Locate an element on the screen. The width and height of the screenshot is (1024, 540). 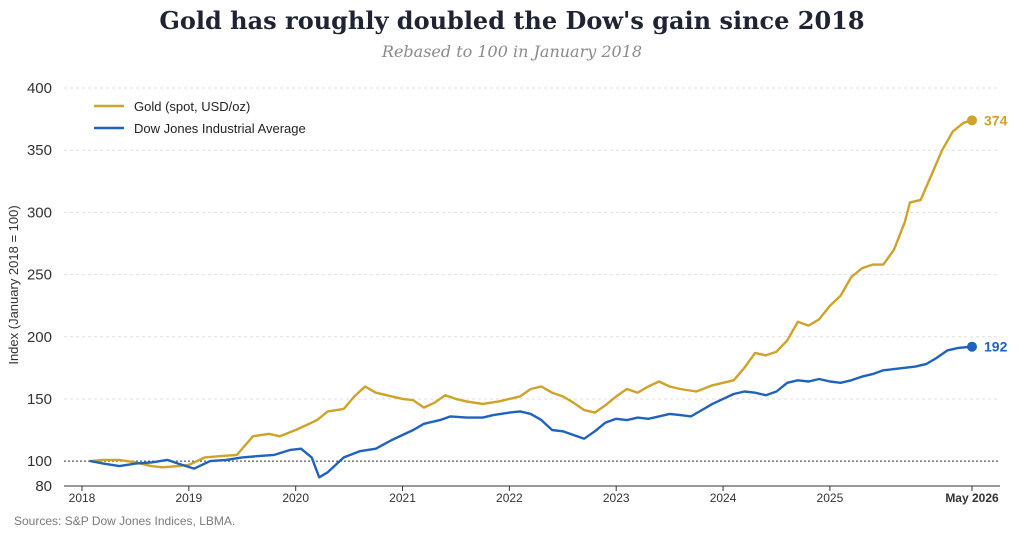
x-tick-label: 2019 is located at coordinates (188, 498).